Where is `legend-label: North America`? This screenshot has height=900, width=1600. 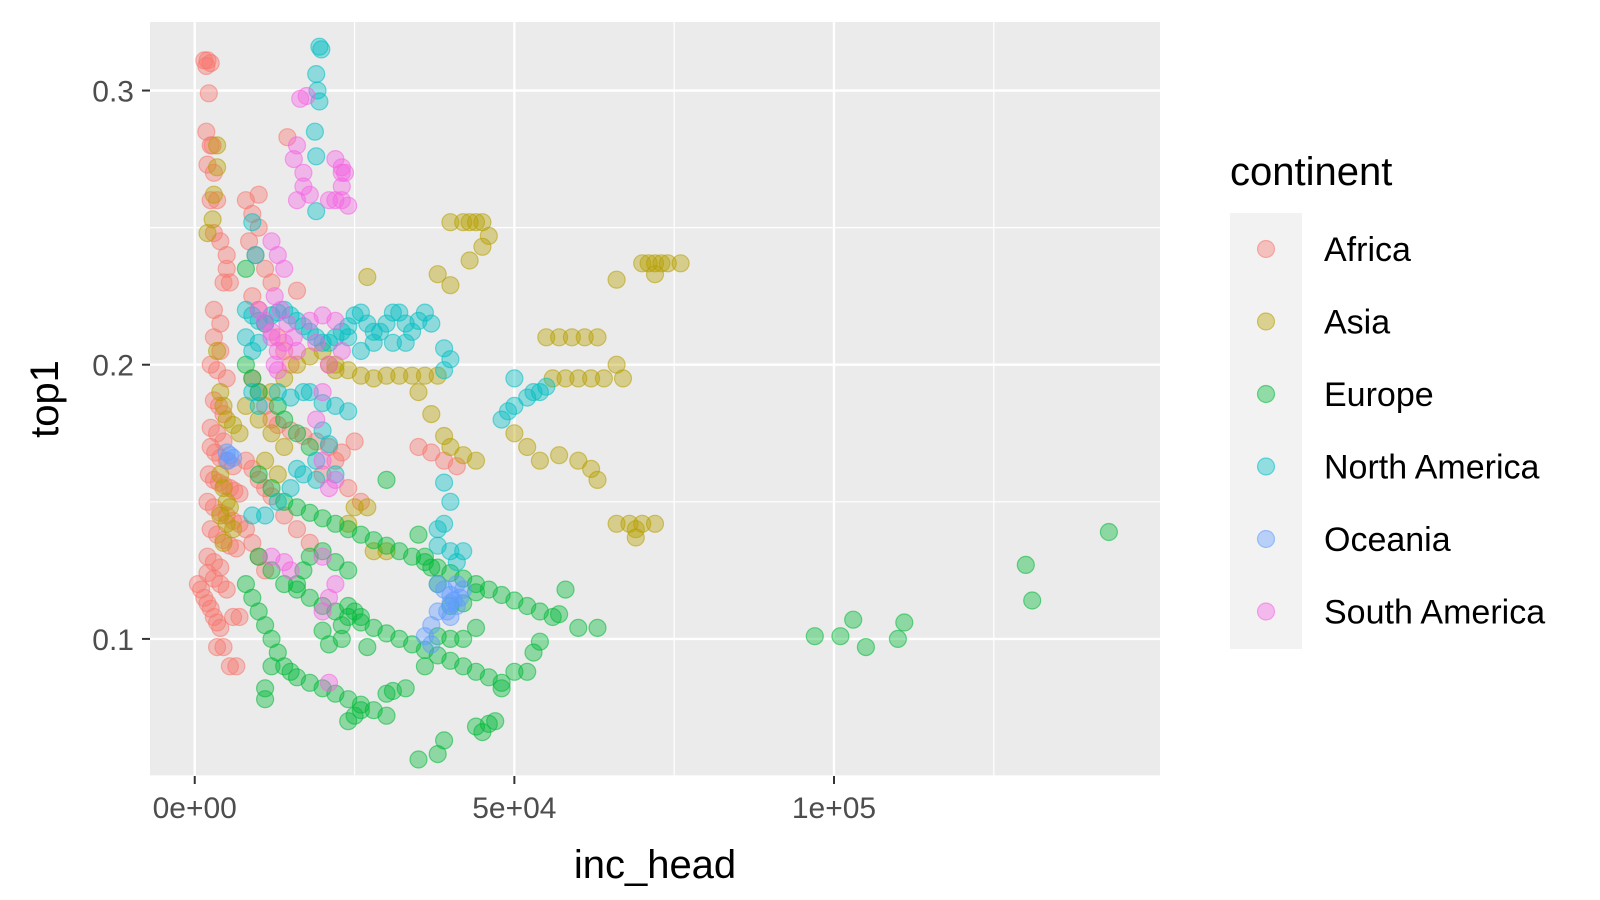 legend-label: North America is located at coordinates (1431, 468).